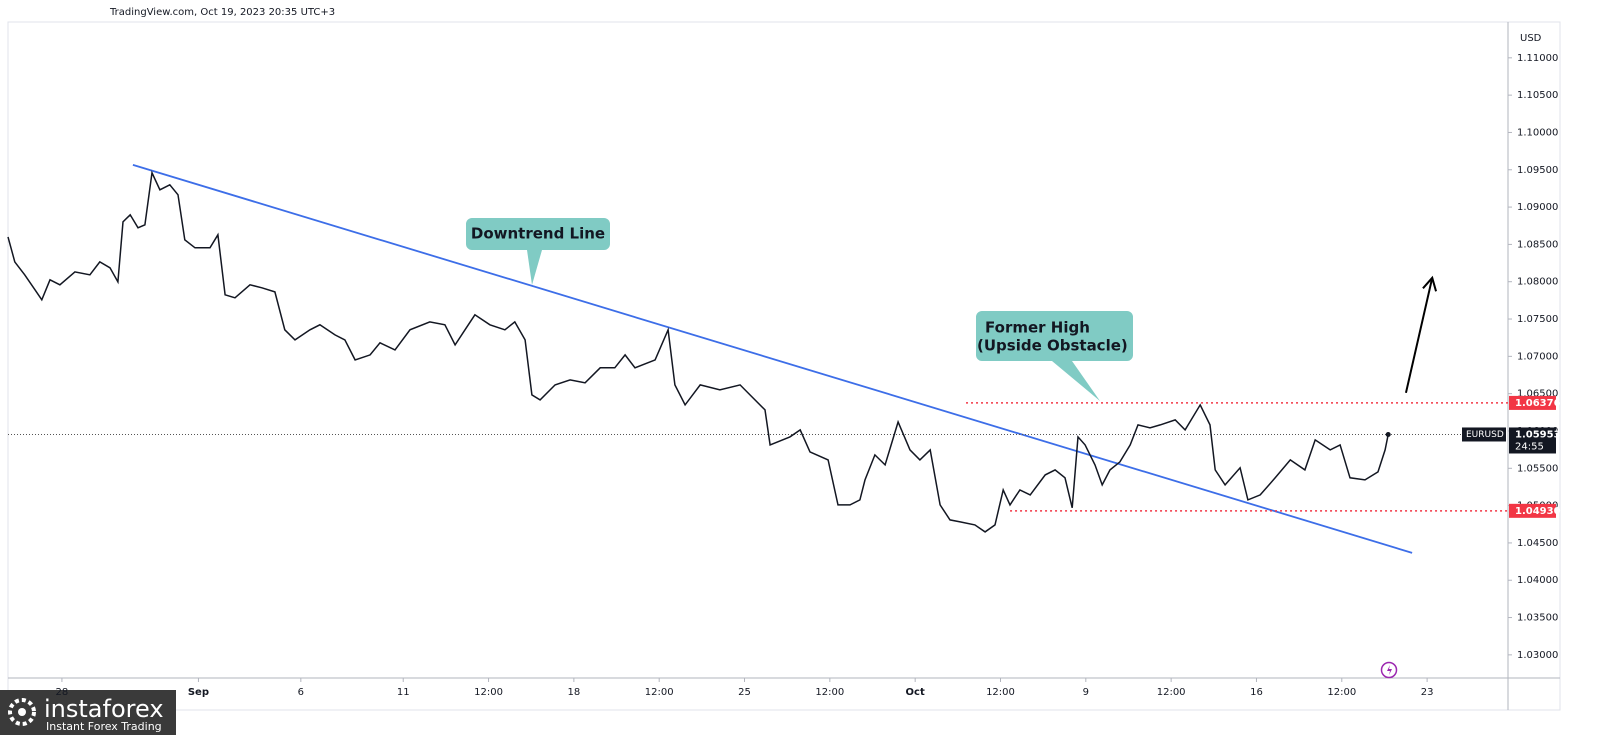 Image resolution: width=1600 pixels, height=754 pixels. I want to click on y-tick-label: 1.08500, so click(1537, 244).